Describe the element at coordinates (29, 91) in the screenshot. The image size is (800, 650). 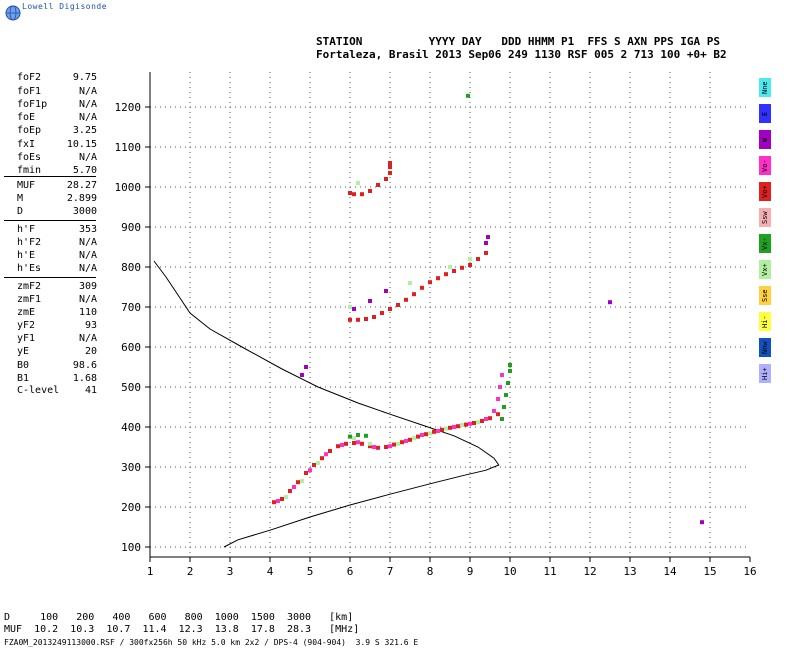
I see `param-label: foF1` at that location.